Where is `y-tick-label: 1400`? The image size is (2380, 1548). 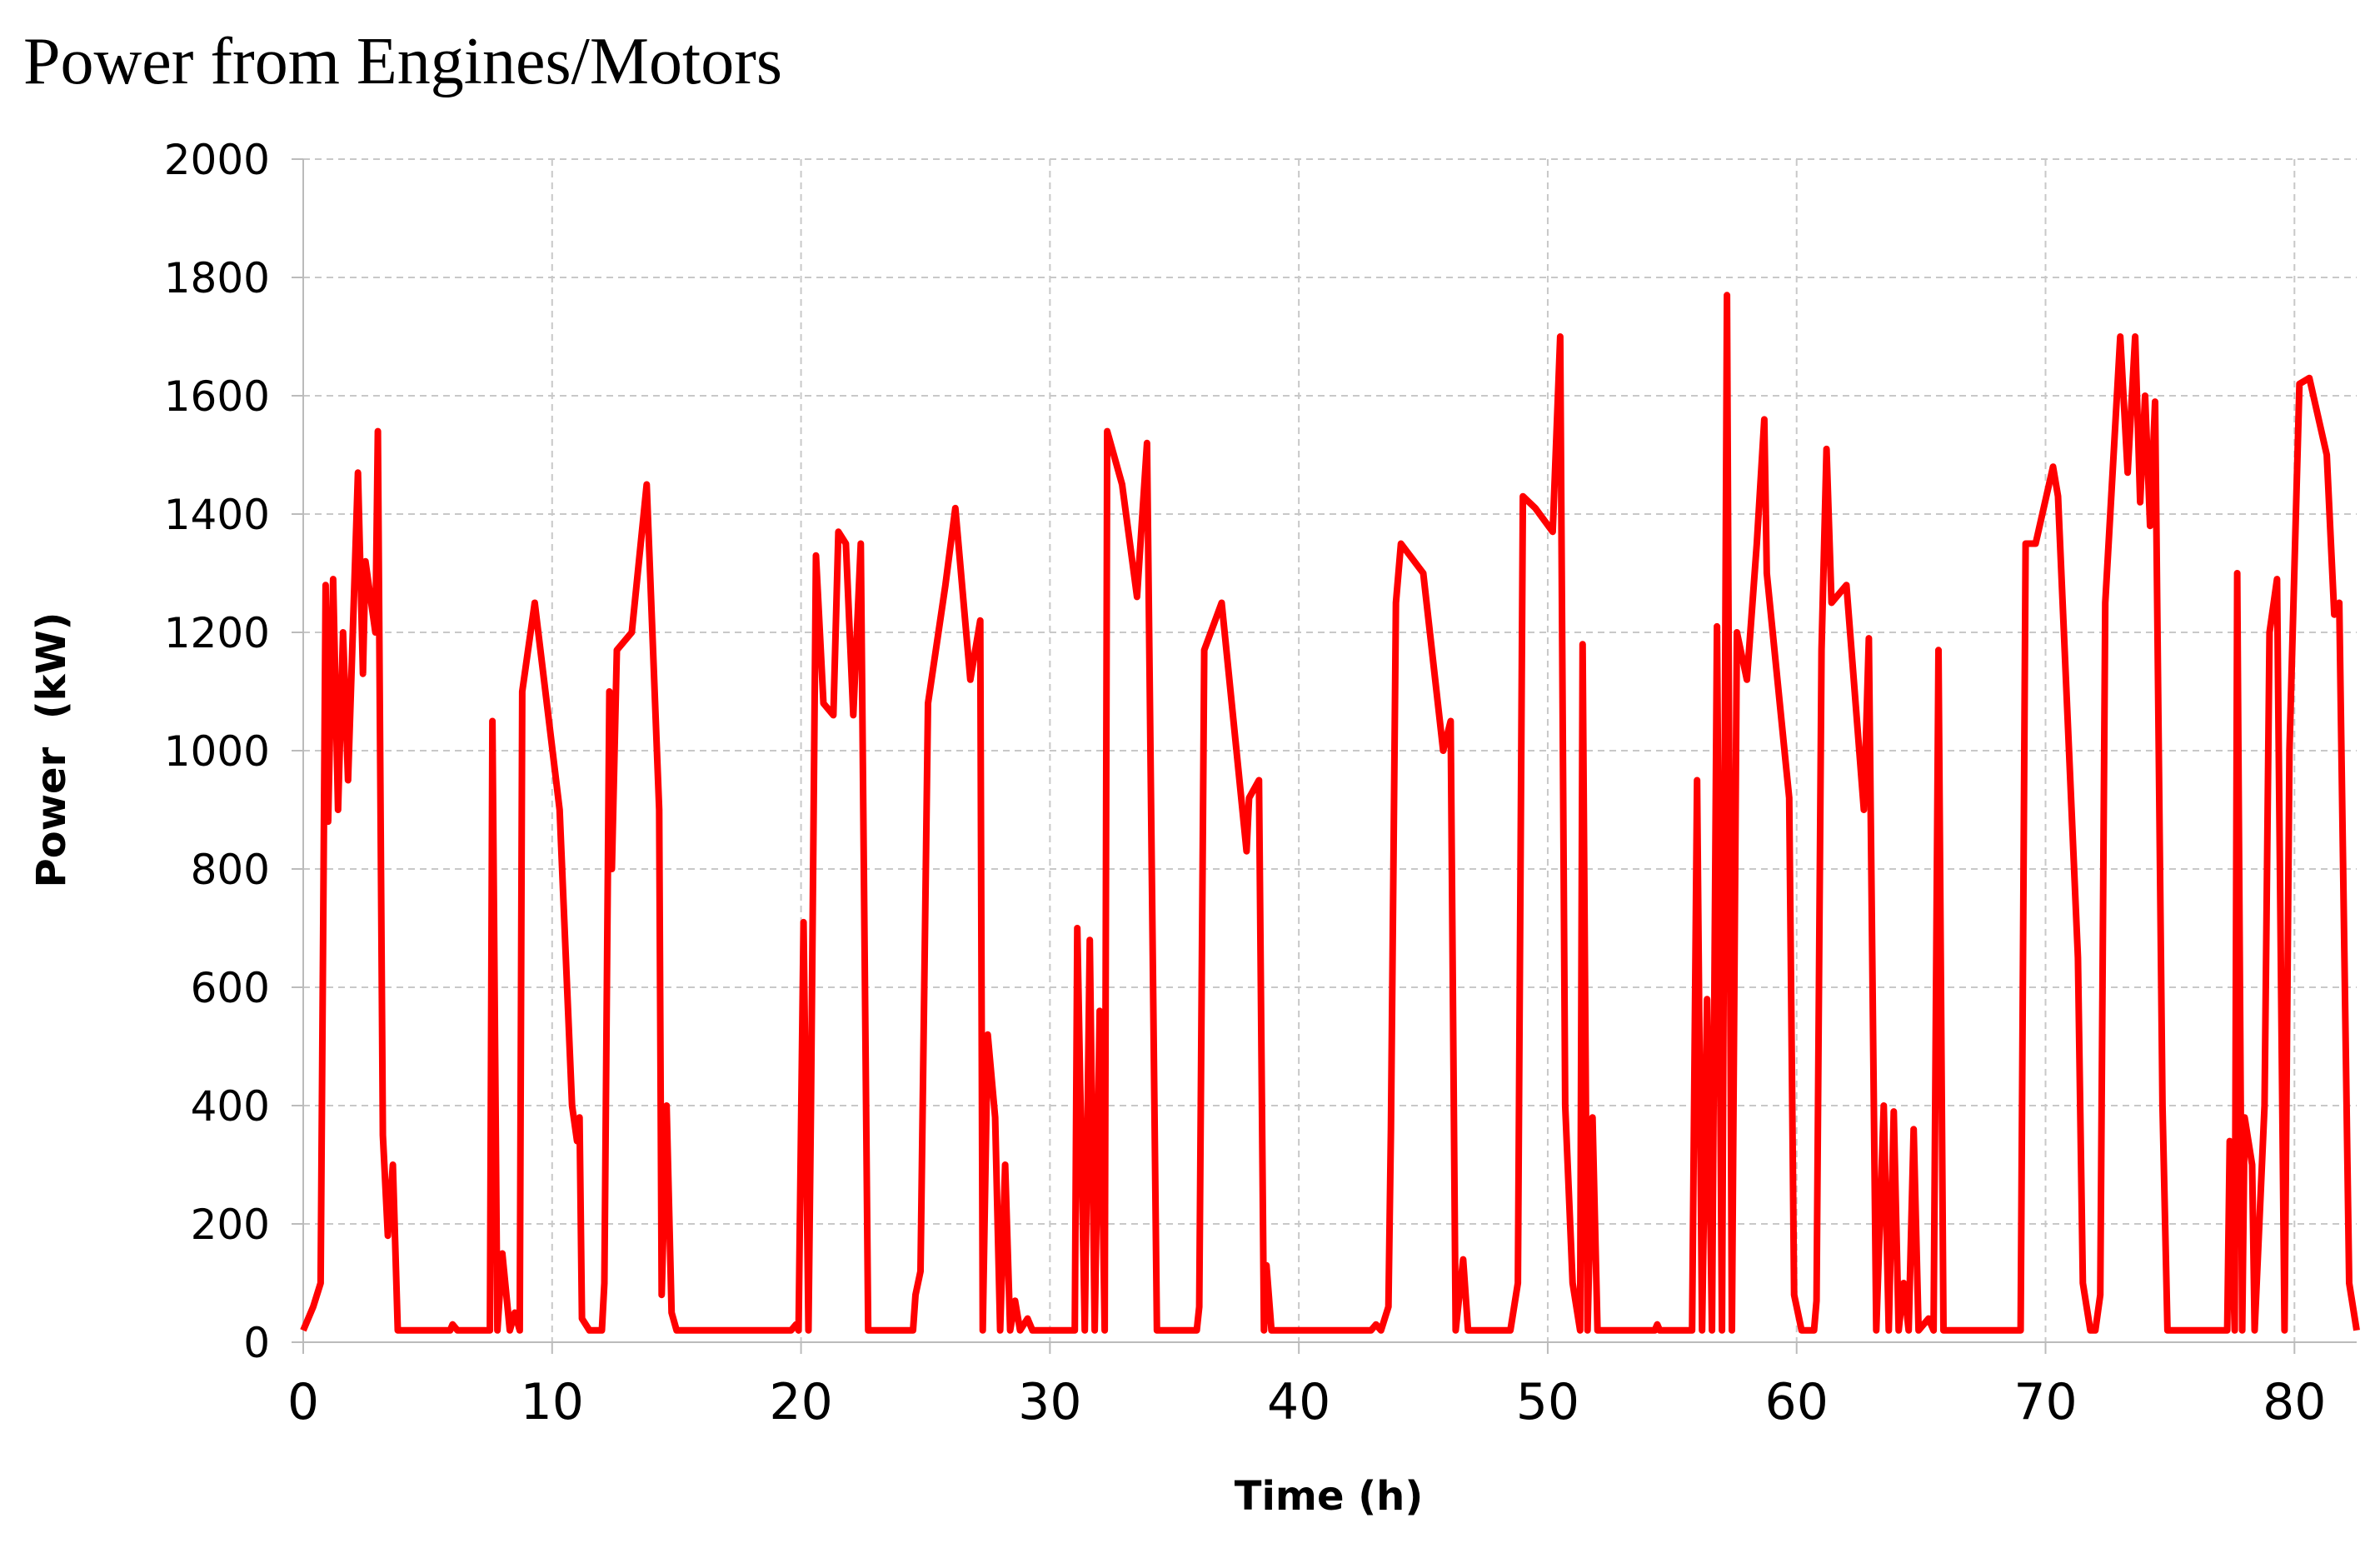 y-tick-label: 1400 is located at coordinates (217, 515).